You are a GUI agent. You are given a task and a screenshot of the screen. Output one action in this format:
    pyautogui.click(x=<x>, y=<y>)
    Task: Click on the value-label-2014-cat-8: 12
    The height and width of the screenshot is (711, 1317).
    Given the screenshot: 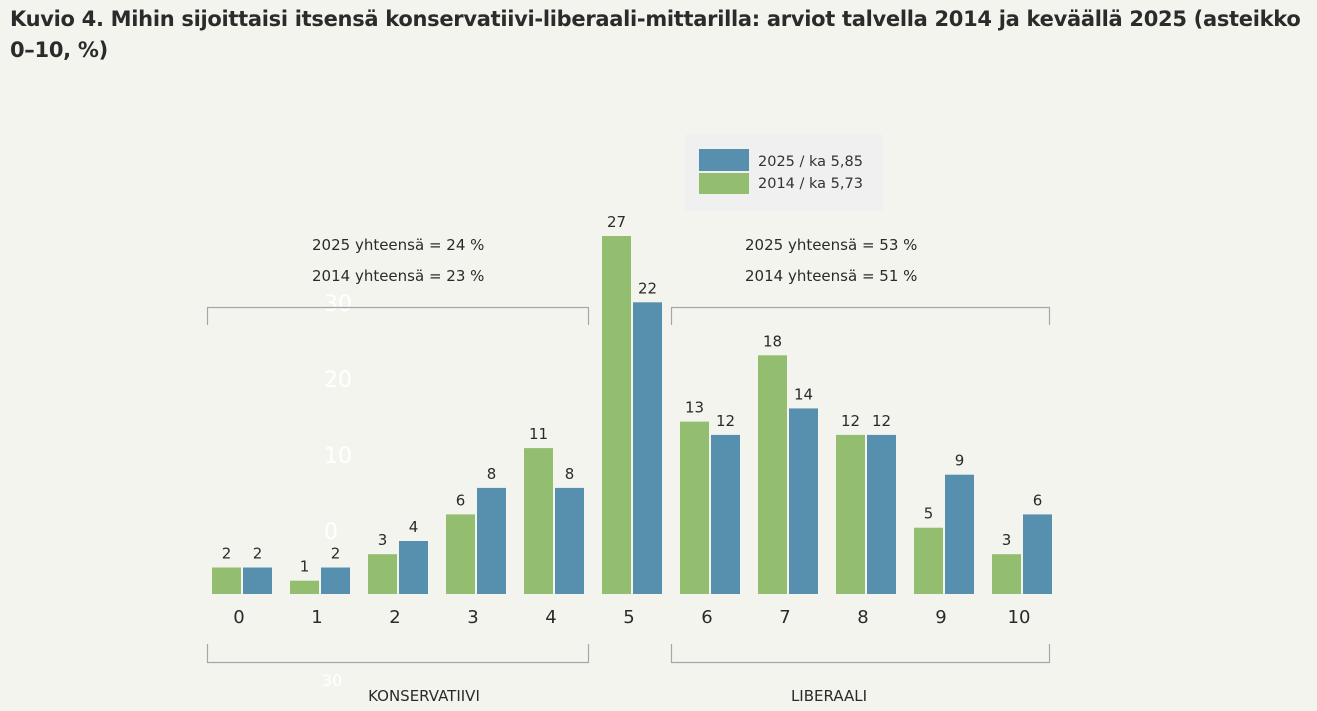 What is the action you would take?
    pyautogui.click(x=850, y=421)
    